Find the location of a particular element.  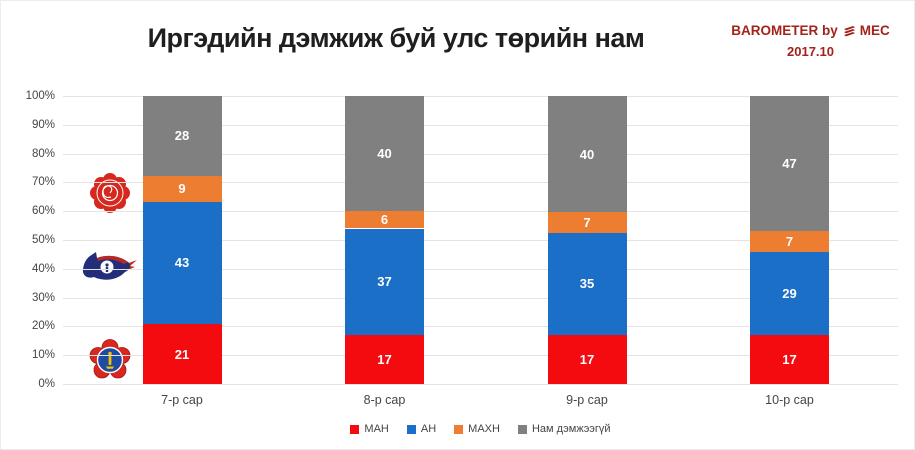

bar-segment-МАХН: 9 is located at coordinates (182, 188).